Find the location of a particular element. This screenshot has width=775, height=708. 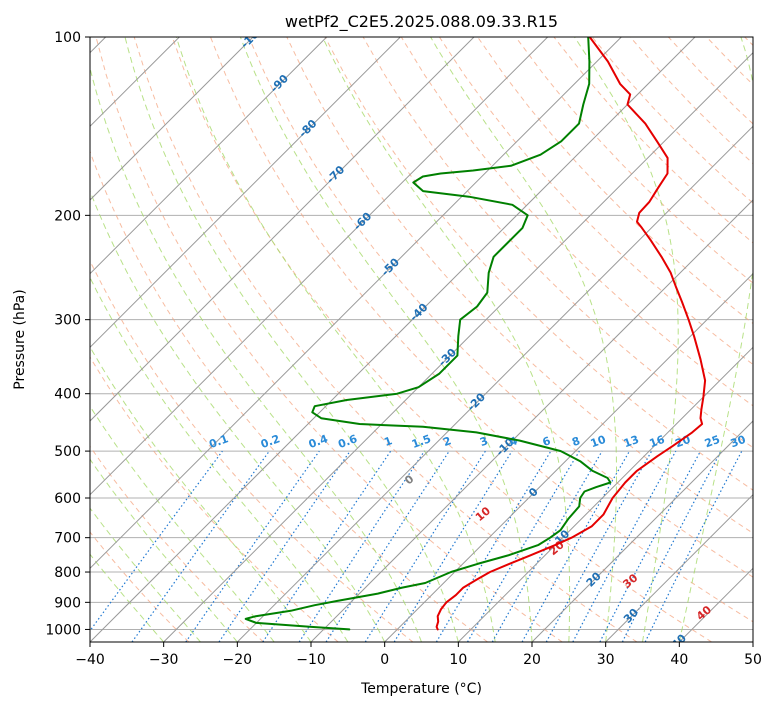

mixing-ratio-label: 30 is located at coordinates (738, 442).